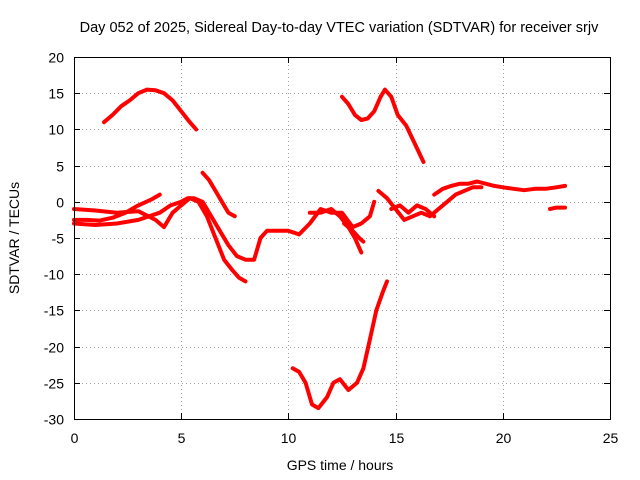  I want to click on x-axis-title: GPS time / hours, so click(340, 465).